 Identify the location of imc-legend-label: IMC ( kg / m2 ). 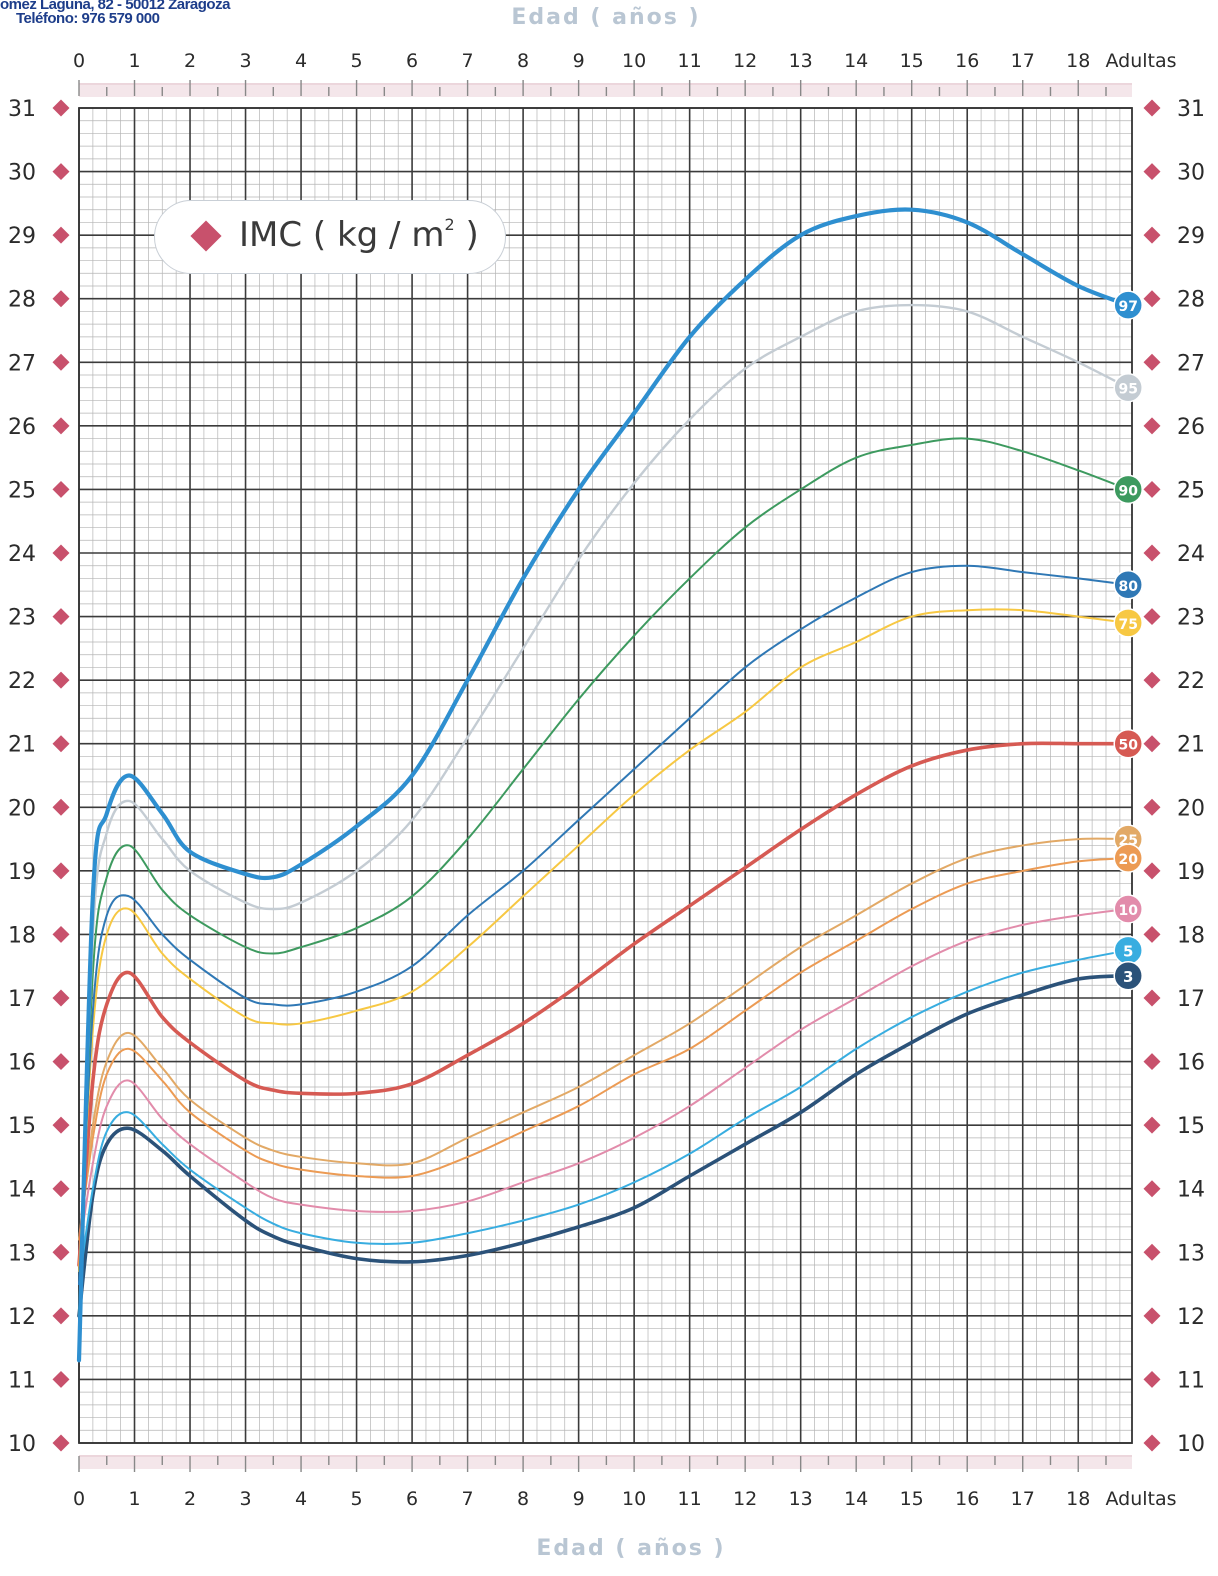
(359, 235).